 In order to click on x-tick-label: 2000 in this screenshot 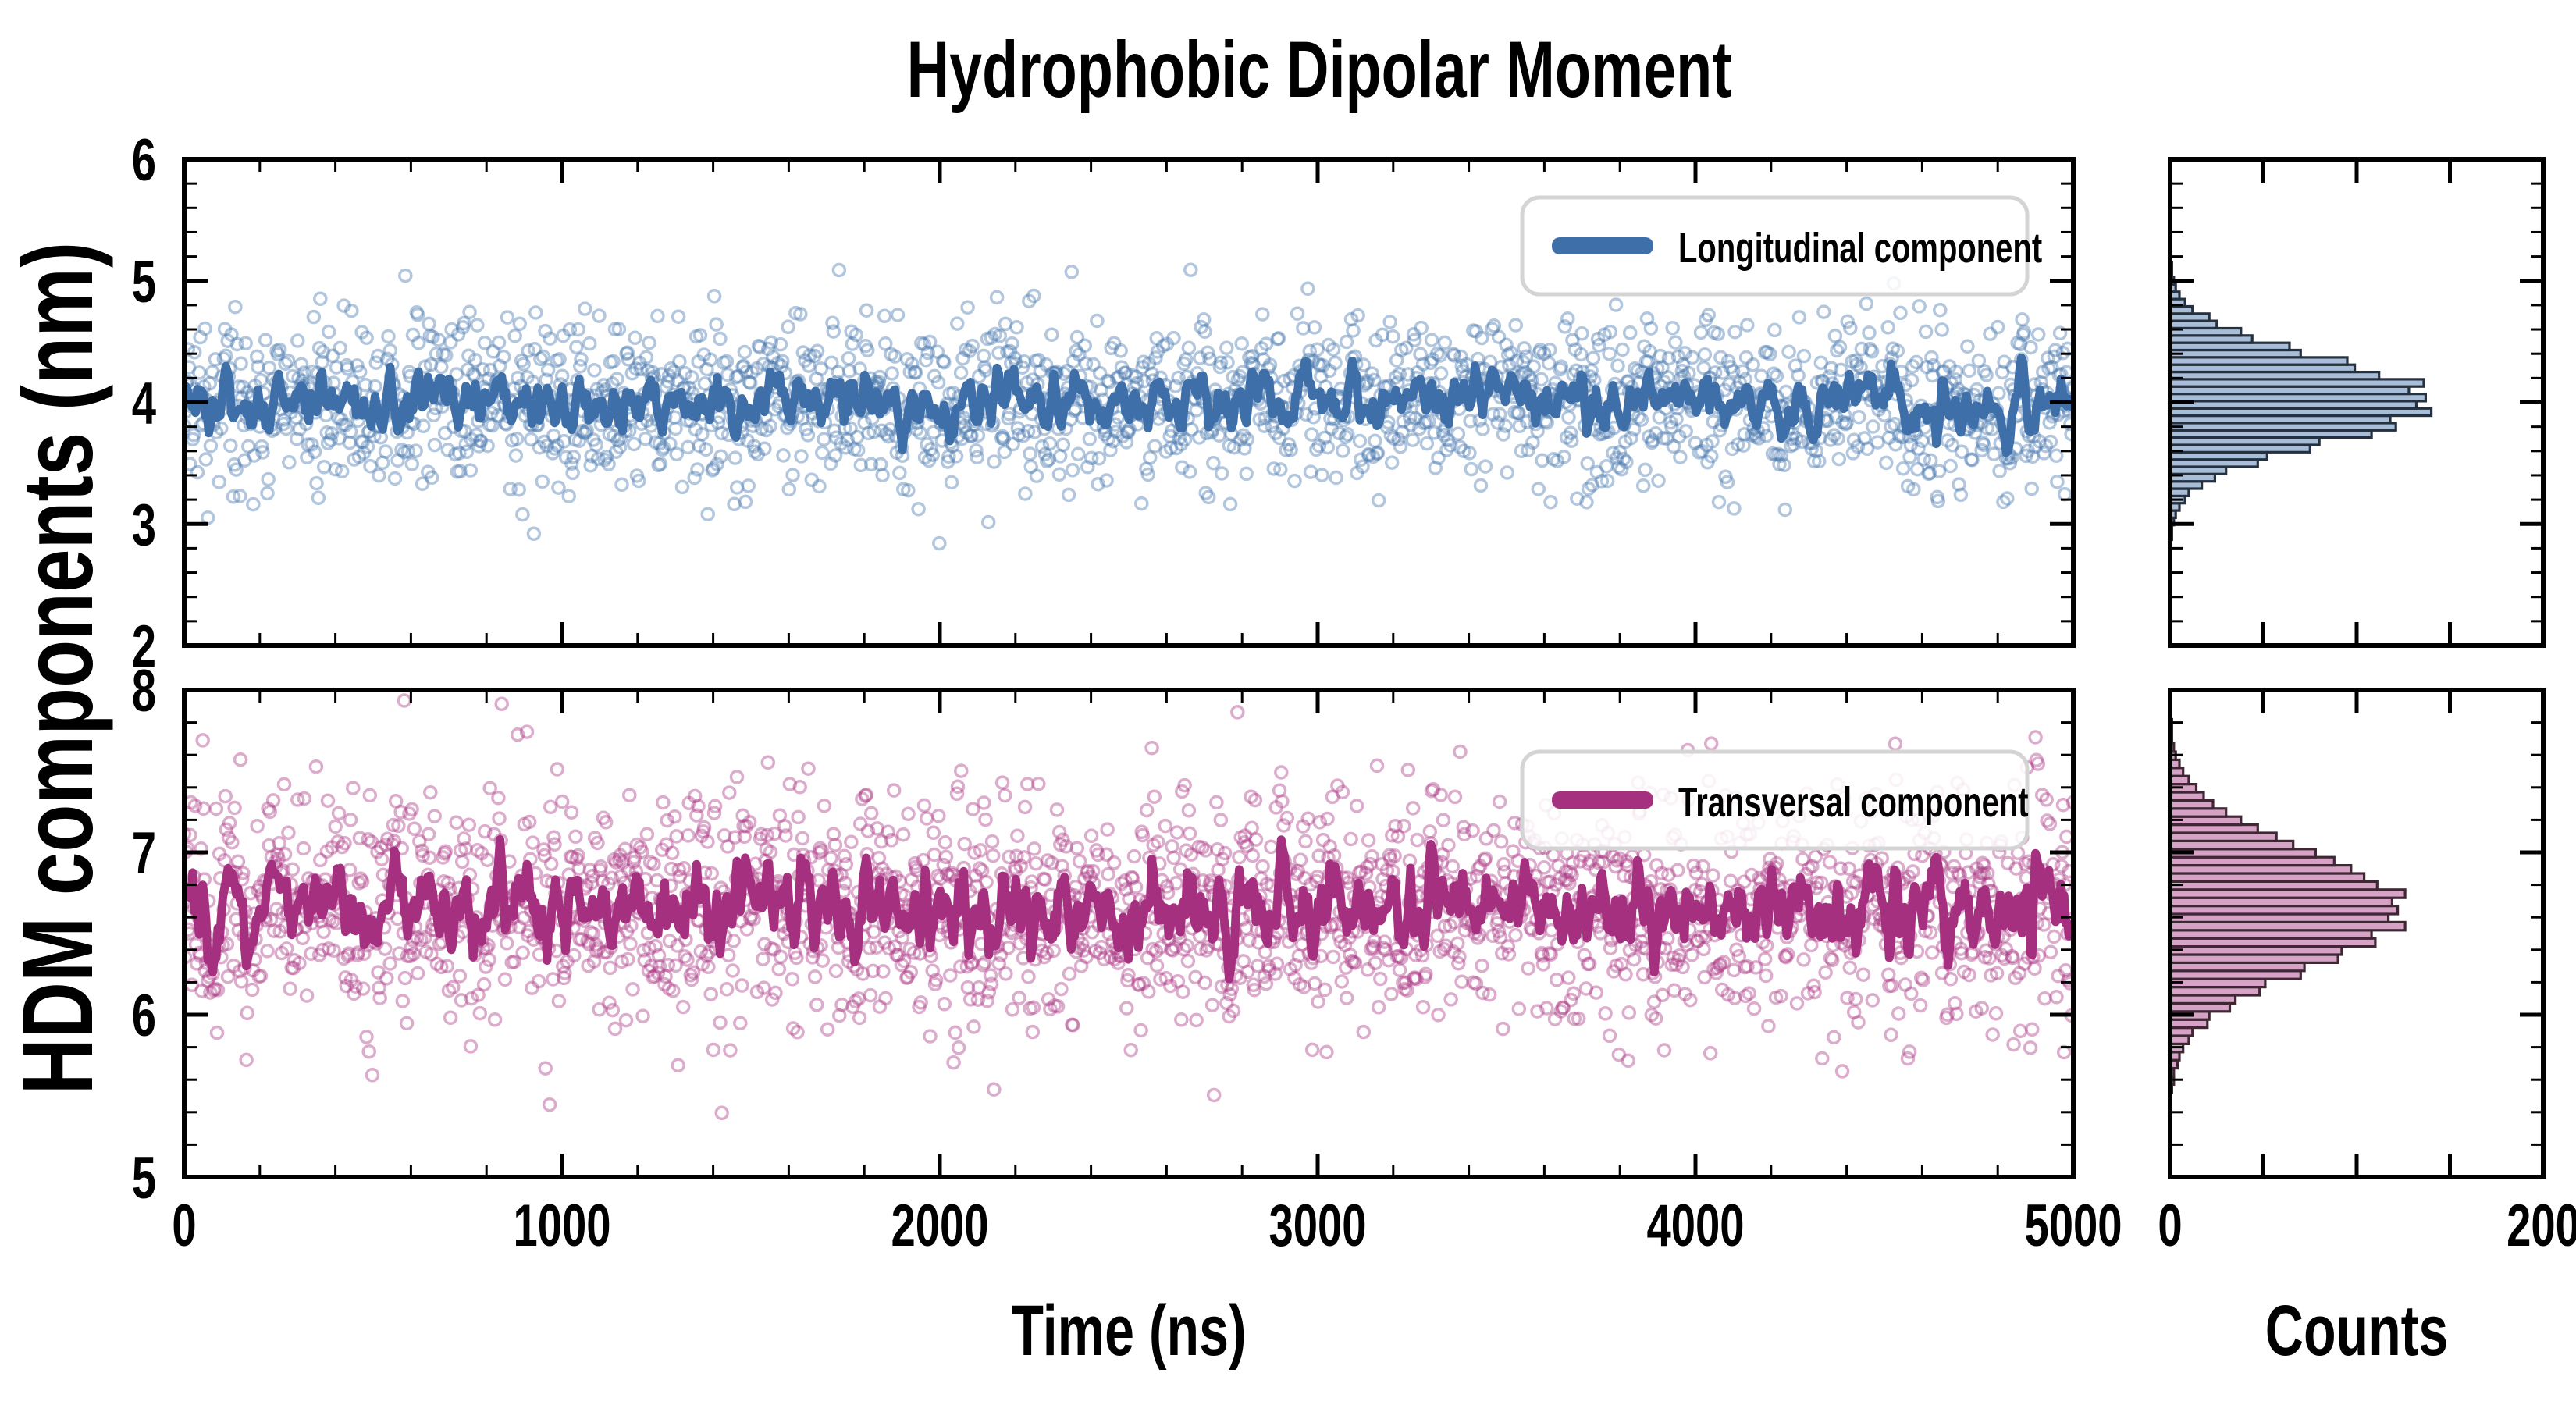, I will do `click(939, 1226)`.